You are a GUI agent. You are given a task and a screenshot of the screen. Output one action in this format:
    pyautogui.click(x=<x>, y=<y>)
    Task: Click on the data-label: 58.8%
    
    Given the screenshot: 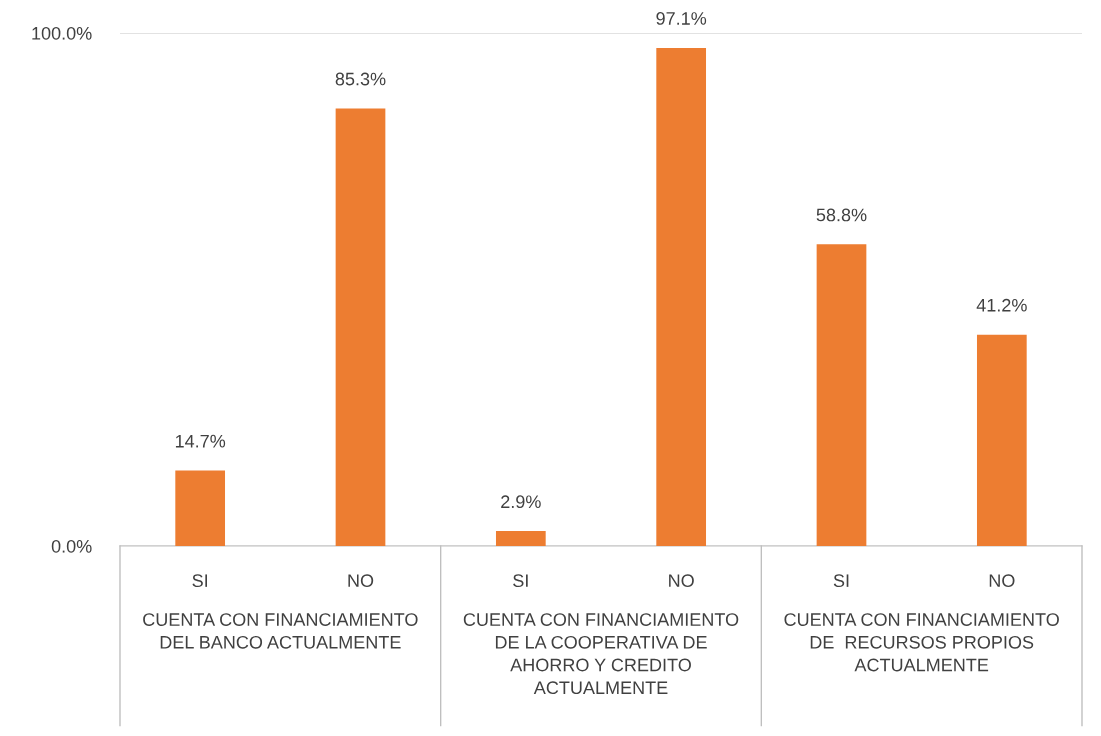 What is the action you would take?
    pyautogui.click(x=841, y=215)
    